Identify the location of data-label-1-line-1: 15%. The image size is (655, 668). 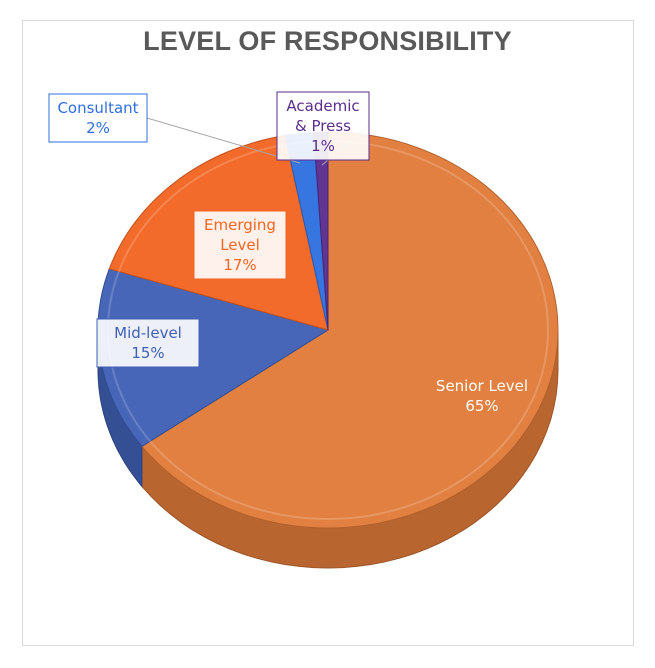
(147, 353).